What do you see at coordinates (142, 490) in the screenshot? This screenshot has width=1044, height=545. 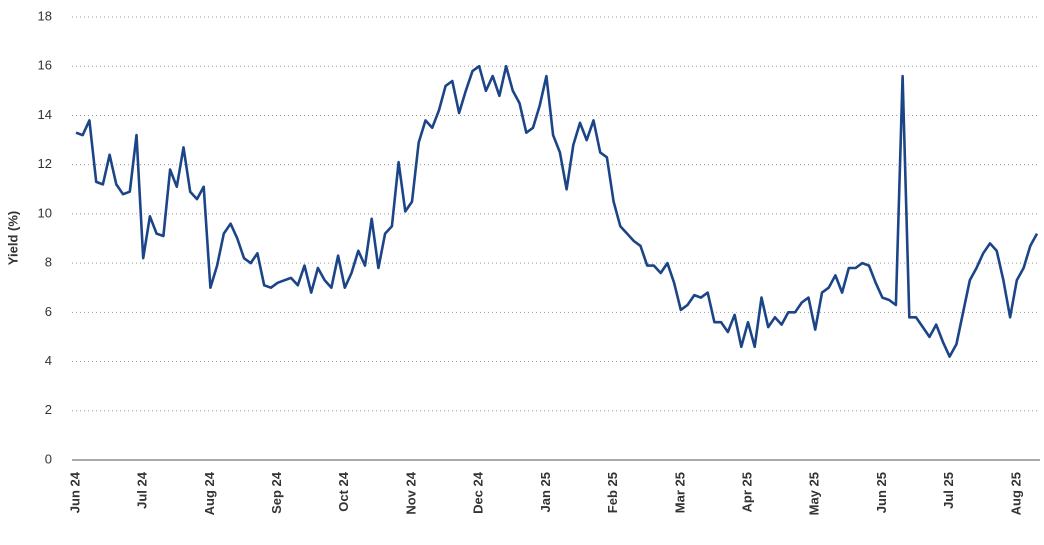 I see `x-tick-label: Jul 24` at bounding box center [142, 490].